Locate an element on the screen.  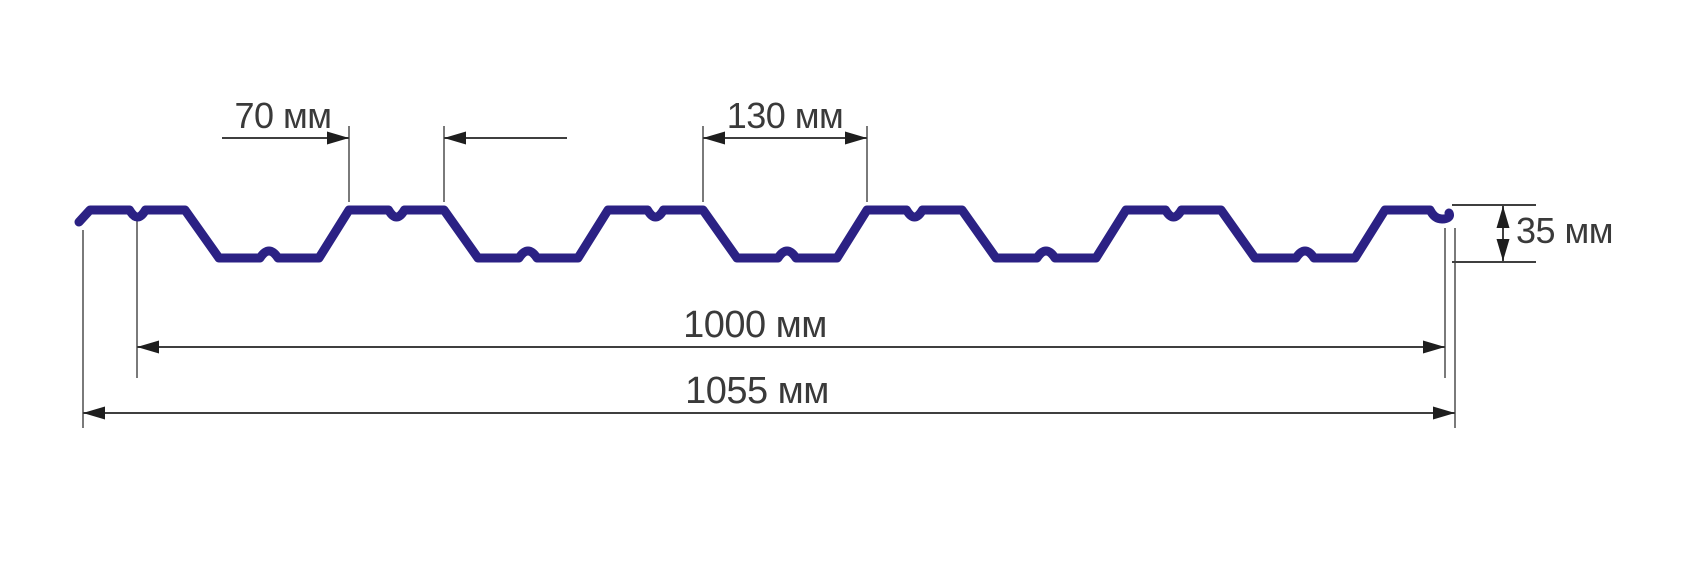
arrowhead-crest-gap-right is located at coordinates (856, 138).